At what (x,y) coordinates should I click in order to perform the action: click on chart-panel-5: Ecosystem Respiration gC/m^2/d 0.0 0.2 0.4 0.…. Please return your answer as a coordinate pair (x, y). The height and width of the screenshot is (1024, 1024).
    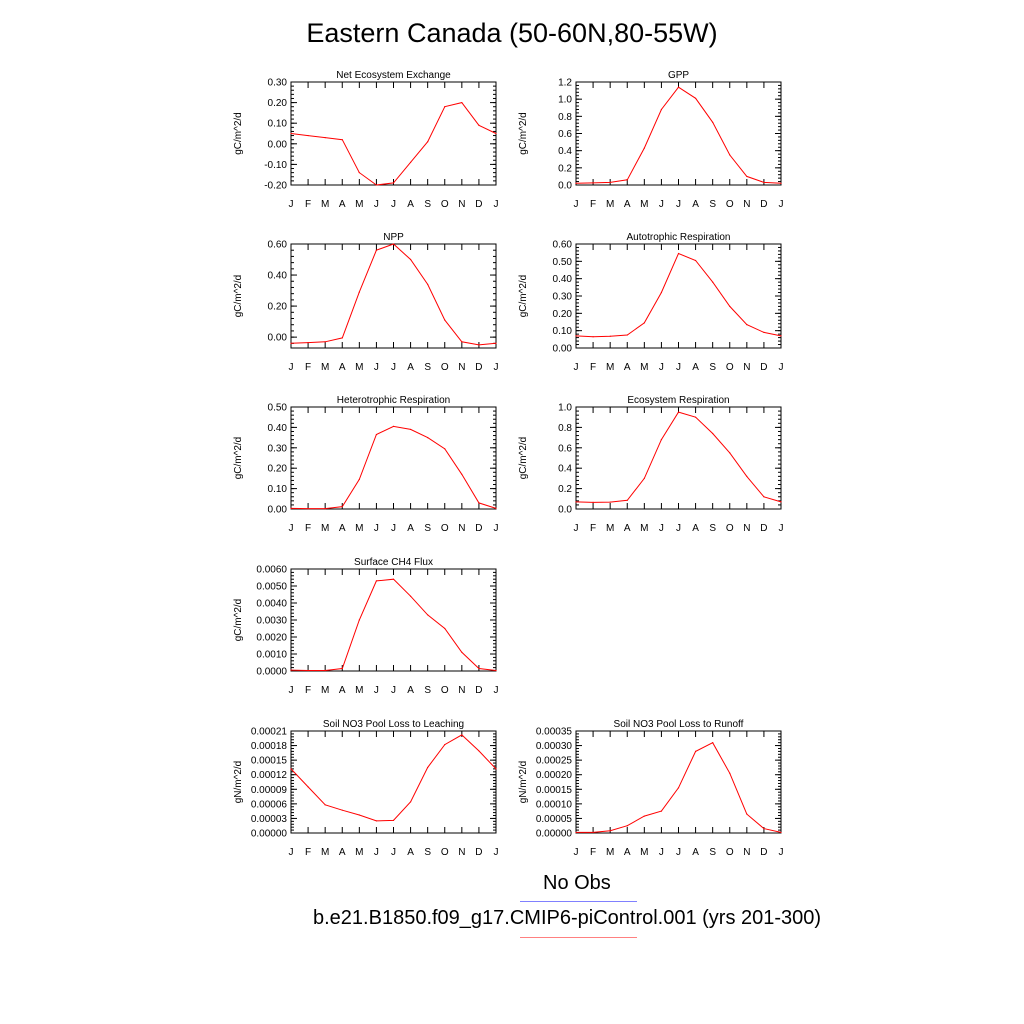
    Looking at the image, I should click on (651, 464).